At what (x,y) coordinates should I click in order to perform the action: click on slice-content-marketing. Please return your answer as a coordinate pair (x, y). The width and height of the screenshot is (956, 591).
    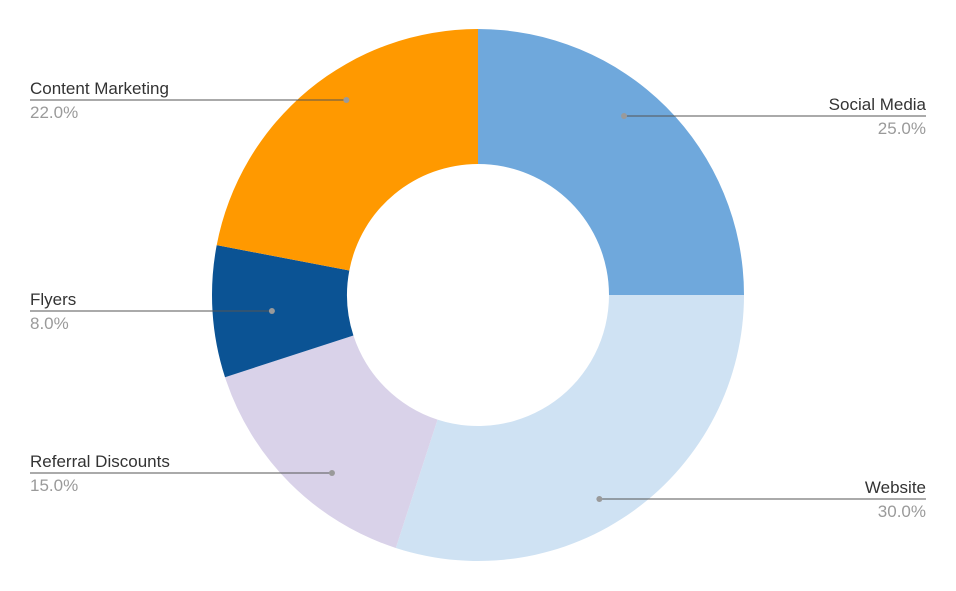
    Looking at the image, I should click on (347, 150).